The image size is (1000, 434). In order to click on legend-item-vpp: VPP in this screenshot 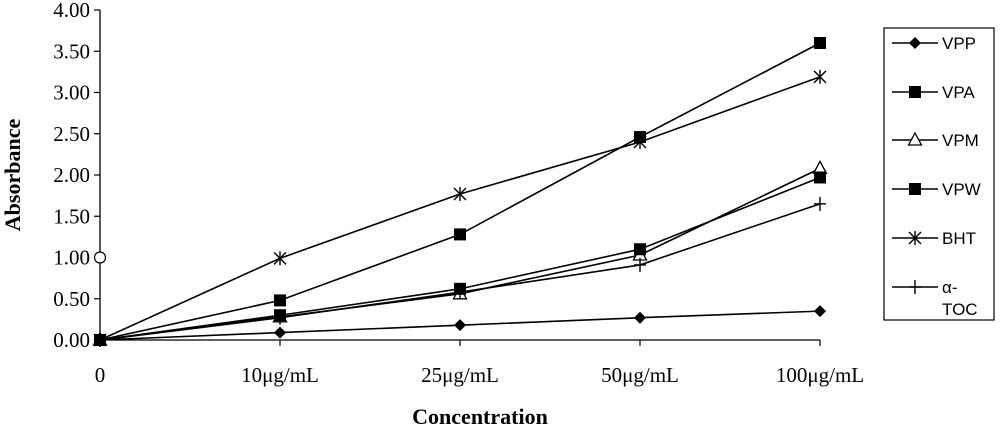, I will do `click(934, 43)`.